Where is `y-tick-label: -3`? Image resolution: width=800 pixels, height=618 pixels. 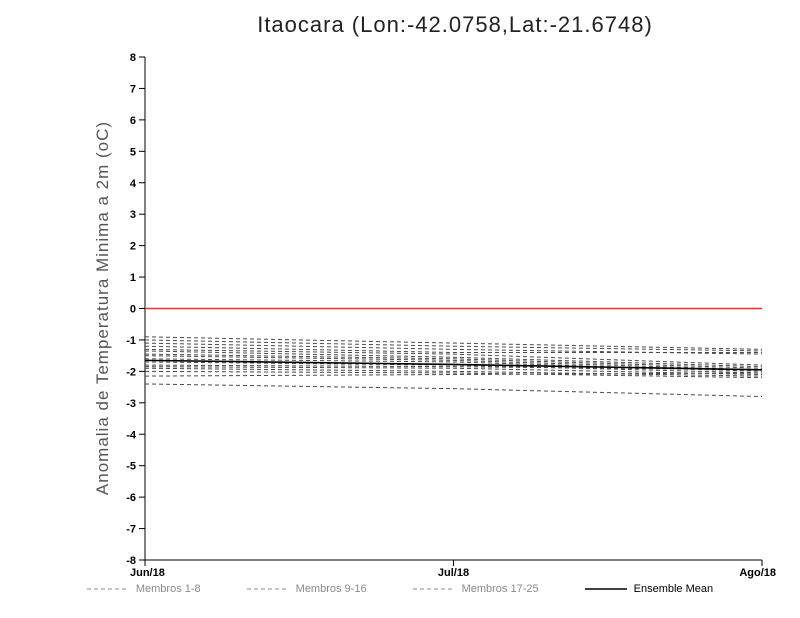
y-tick-label: -3 is located at coordinates (131, 404).